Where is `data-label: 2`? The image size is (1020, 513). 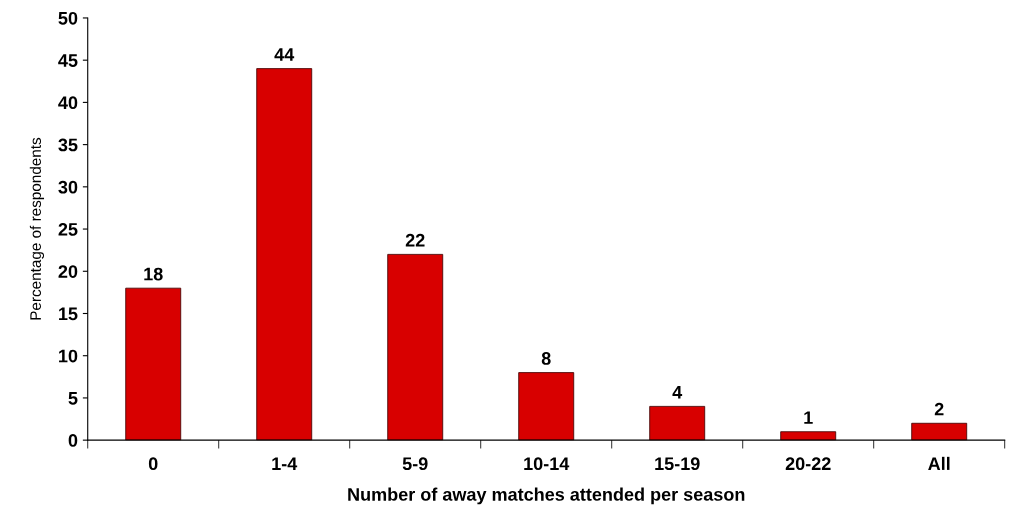
data-label: 2 is located at coordinates (939, 409).